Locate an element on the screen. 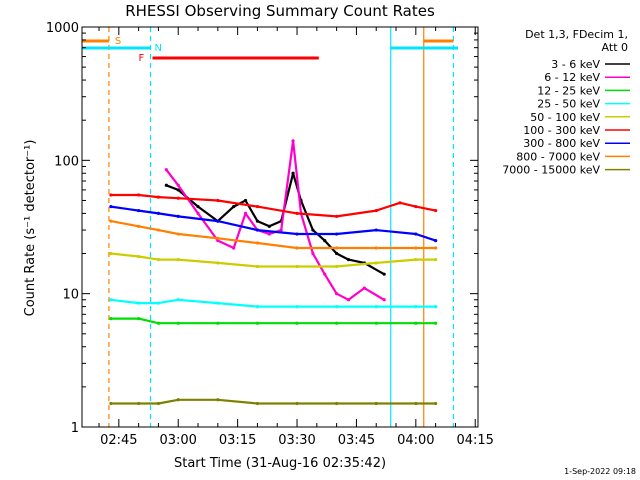 This screenshot has height=480, width=640. legend-label-25-50-kev: 25 - 50 keV is located at coordinates (568, 104).